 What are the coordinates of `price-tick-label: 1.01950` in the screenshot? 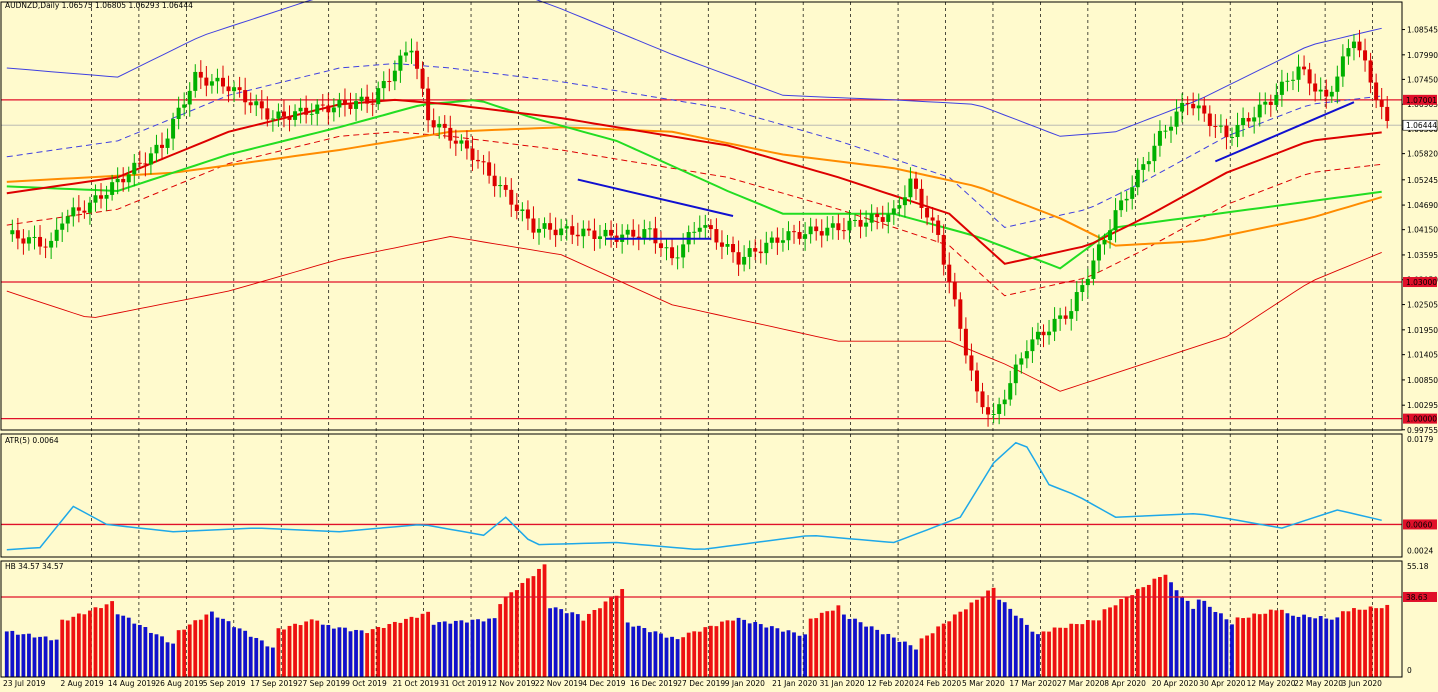 It's located at (1422, 330).